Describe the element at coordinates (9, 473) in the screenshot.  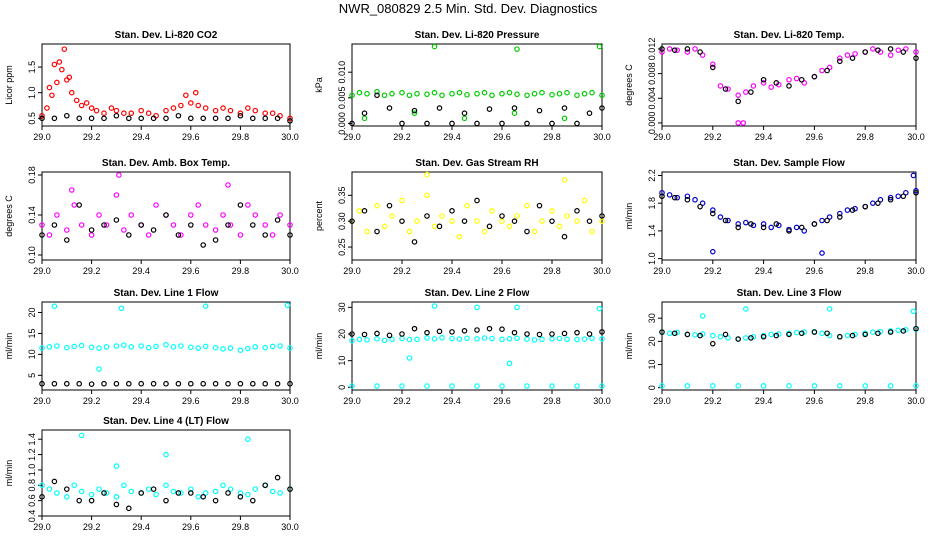
I see `y-axis-label: ml/min` at that location.